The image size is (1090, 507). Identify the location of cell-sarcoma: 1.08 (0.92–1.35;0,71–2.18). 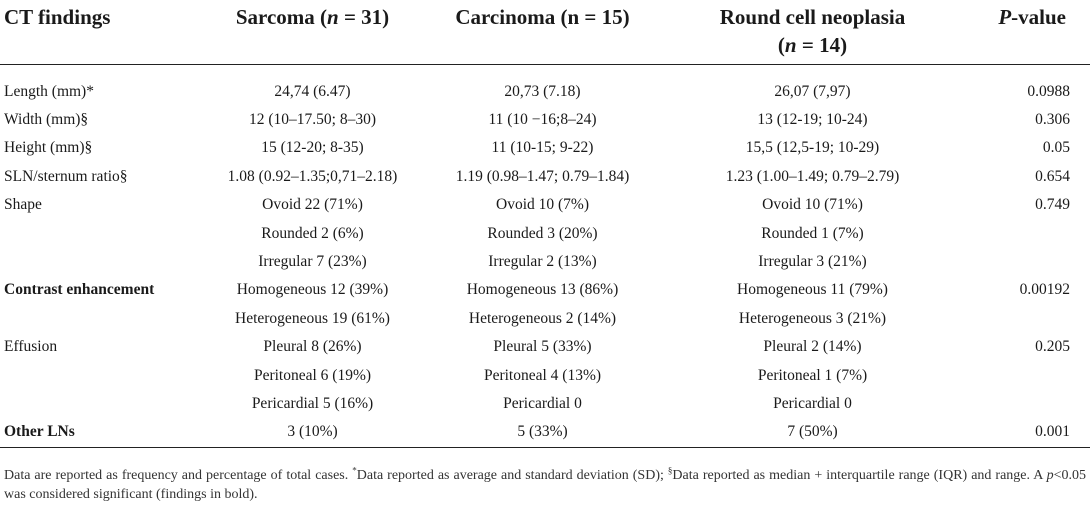
(312, 176).